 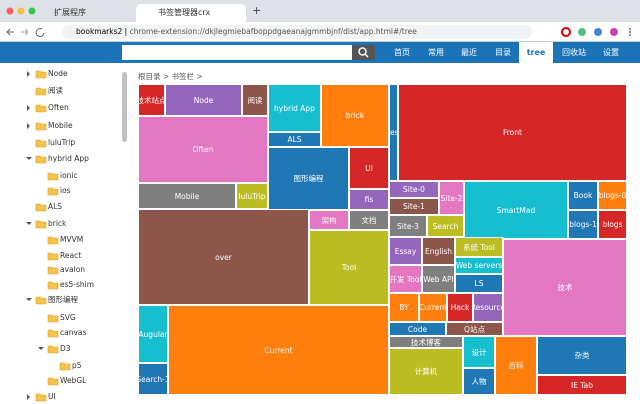 What do you see at coordinates (598, 32) in the screenshot?
I see `extension-icons` at bounding box center [598, 32].